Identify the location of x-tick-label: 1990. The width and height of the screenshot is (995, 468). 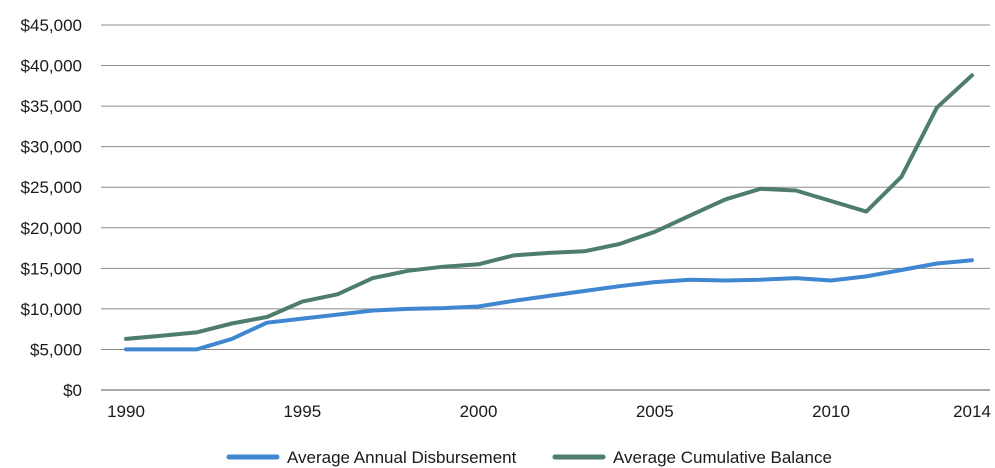
(126, 411).